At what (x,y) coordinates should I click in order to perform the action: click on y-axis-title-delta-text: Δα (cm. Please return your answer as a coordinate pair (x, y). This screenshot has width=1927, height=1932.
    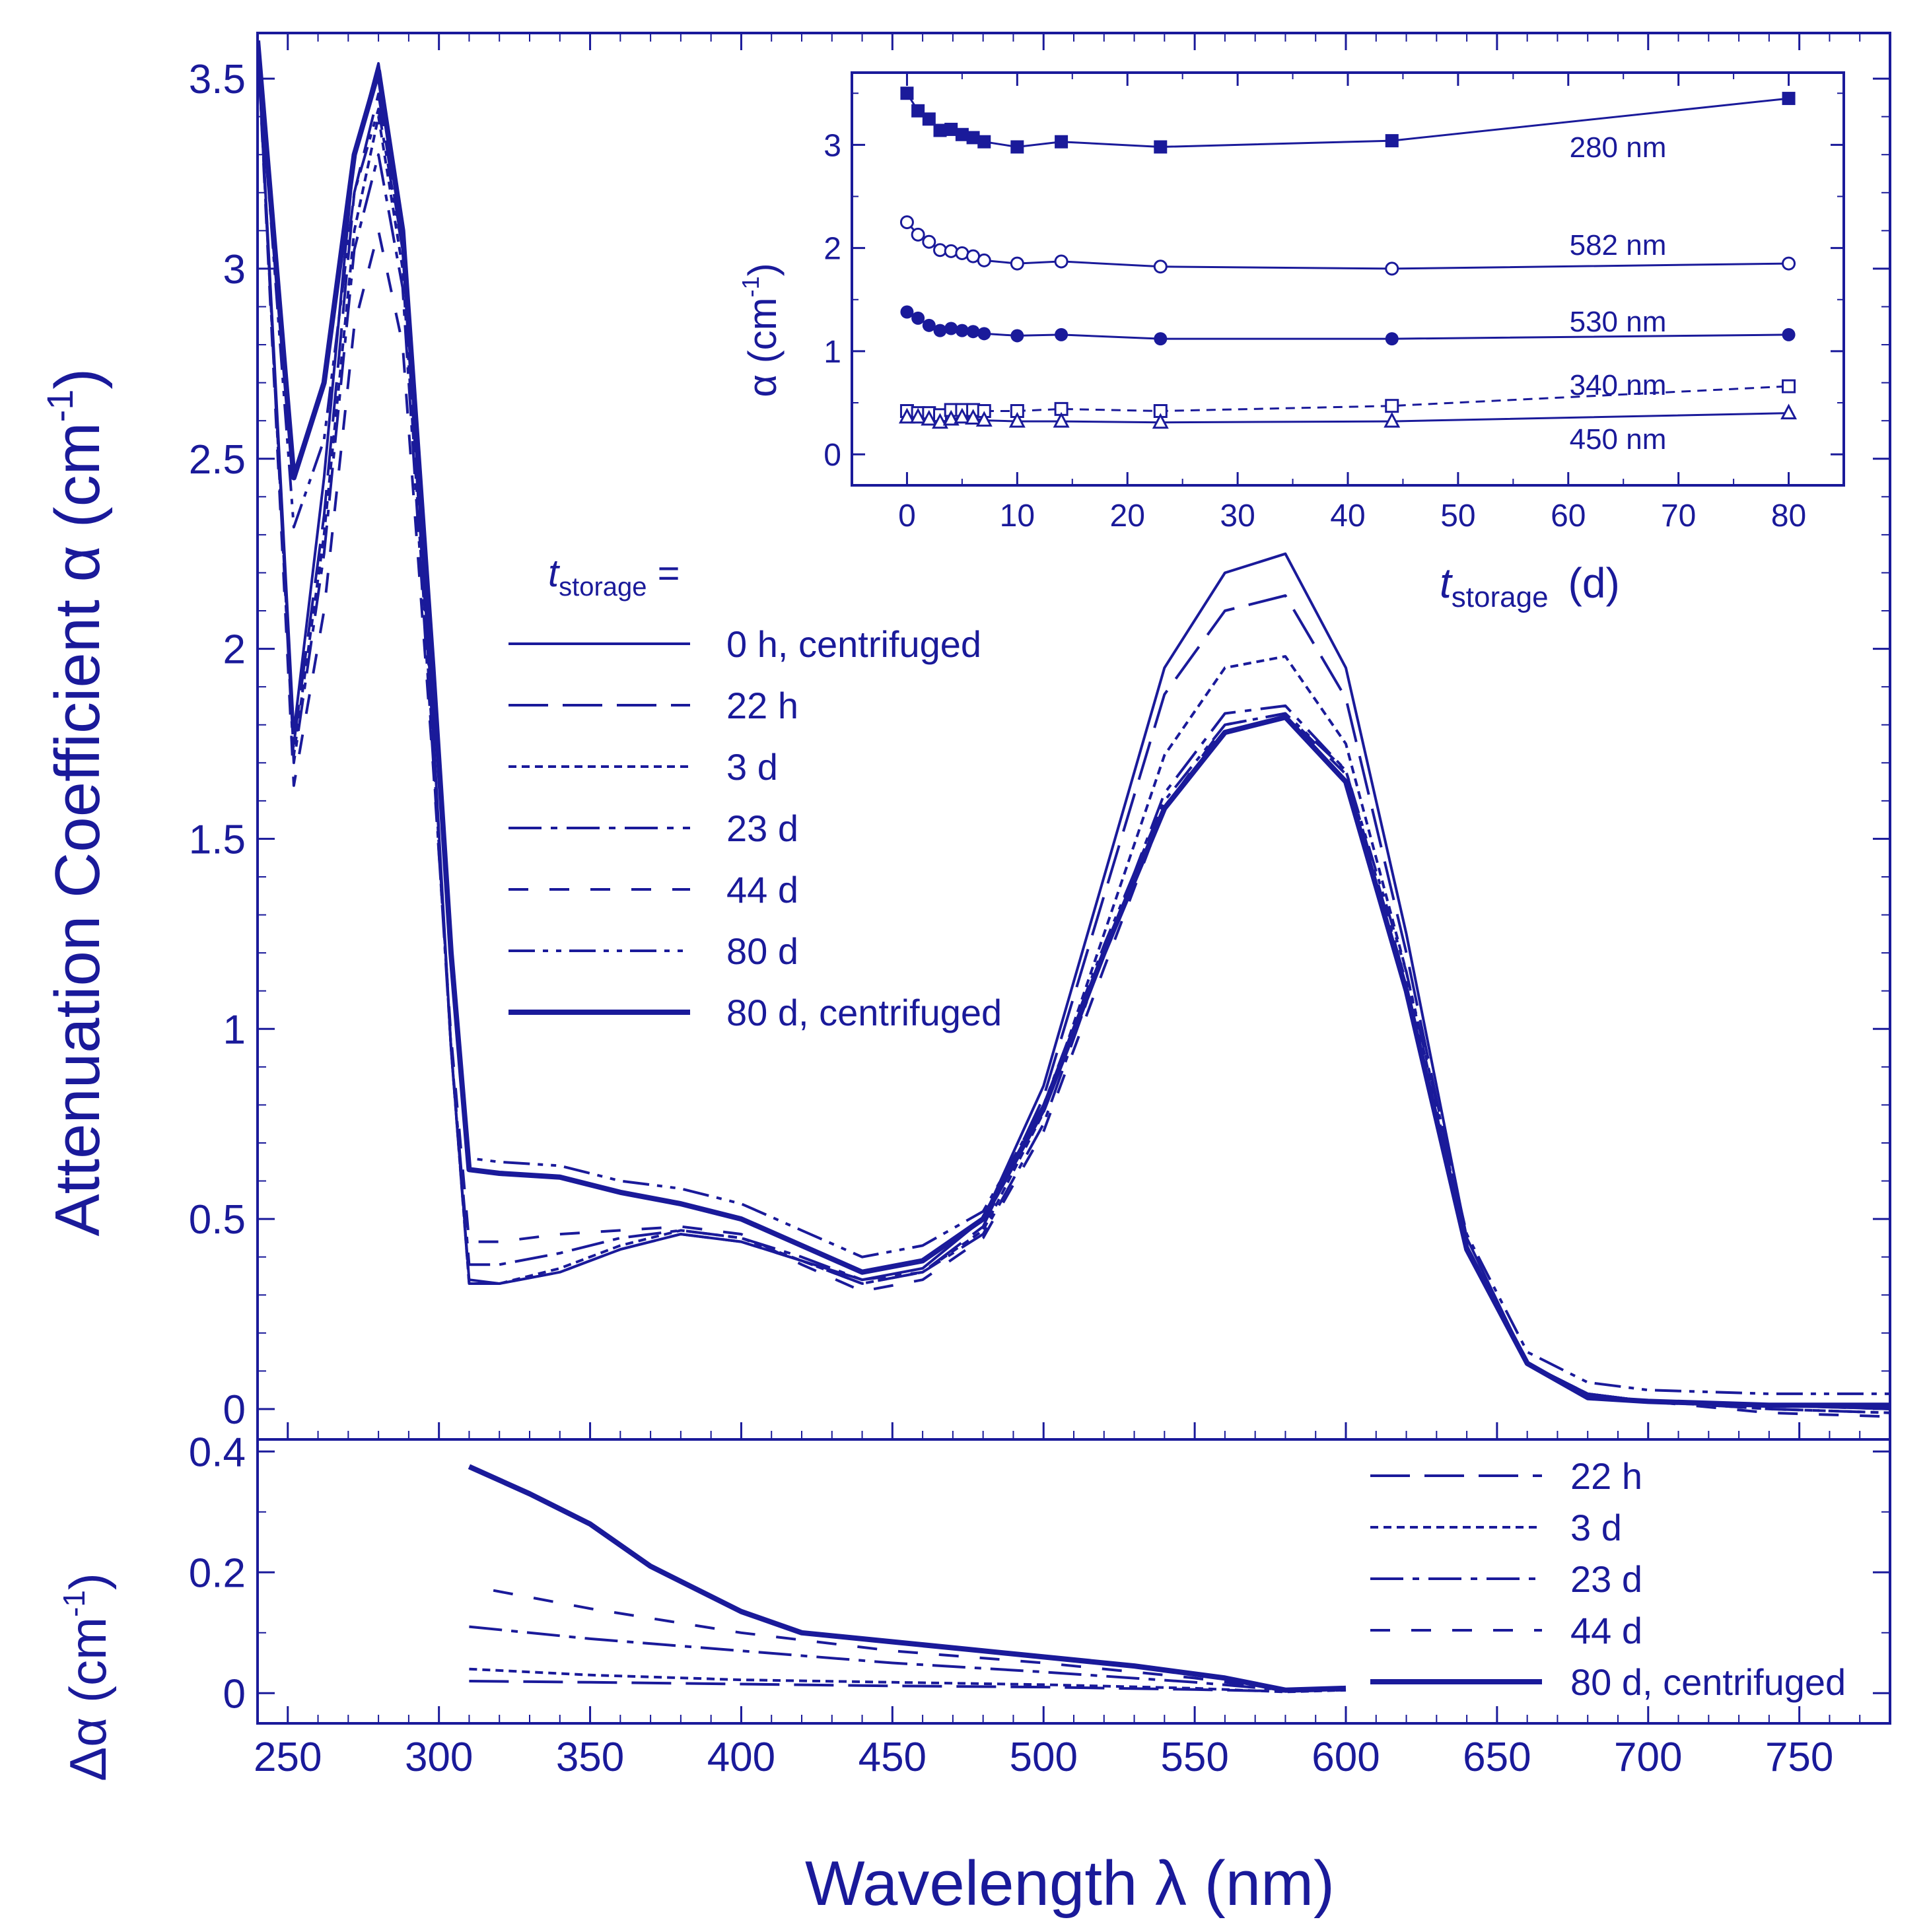
    Looking at the image, I should click on (88, 1699).